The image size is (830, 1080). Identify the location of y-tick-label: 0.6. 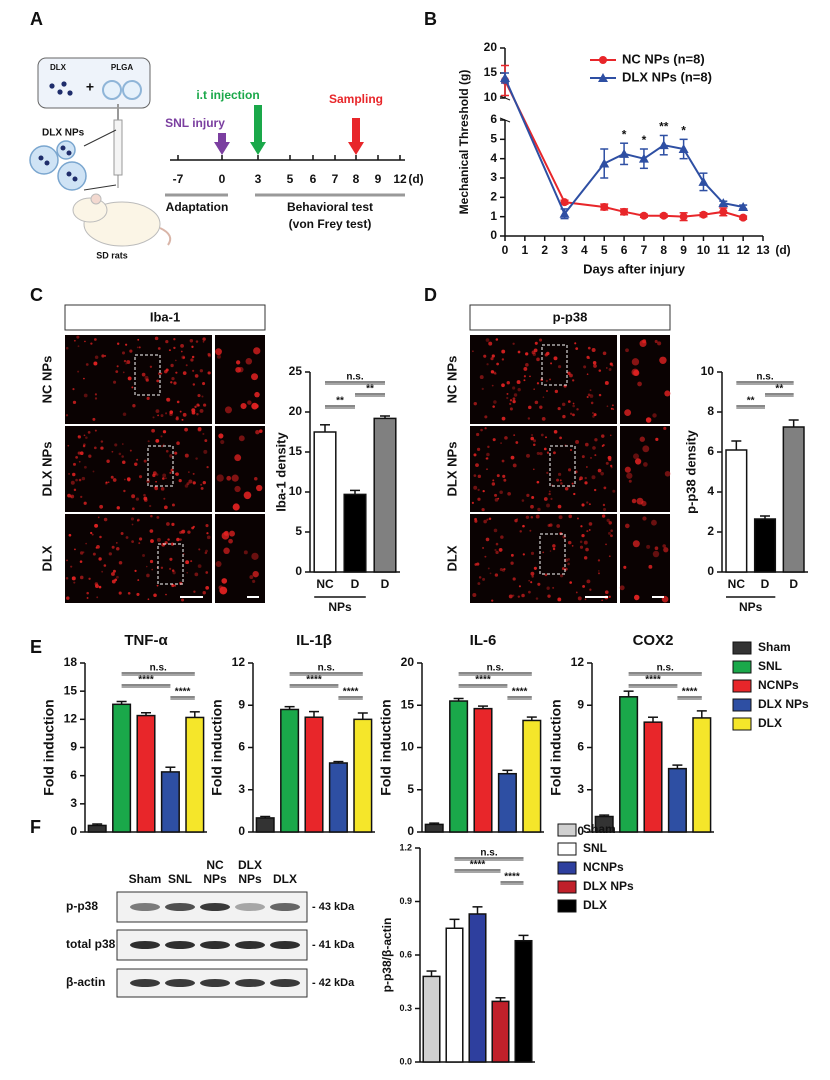
(405, 954).